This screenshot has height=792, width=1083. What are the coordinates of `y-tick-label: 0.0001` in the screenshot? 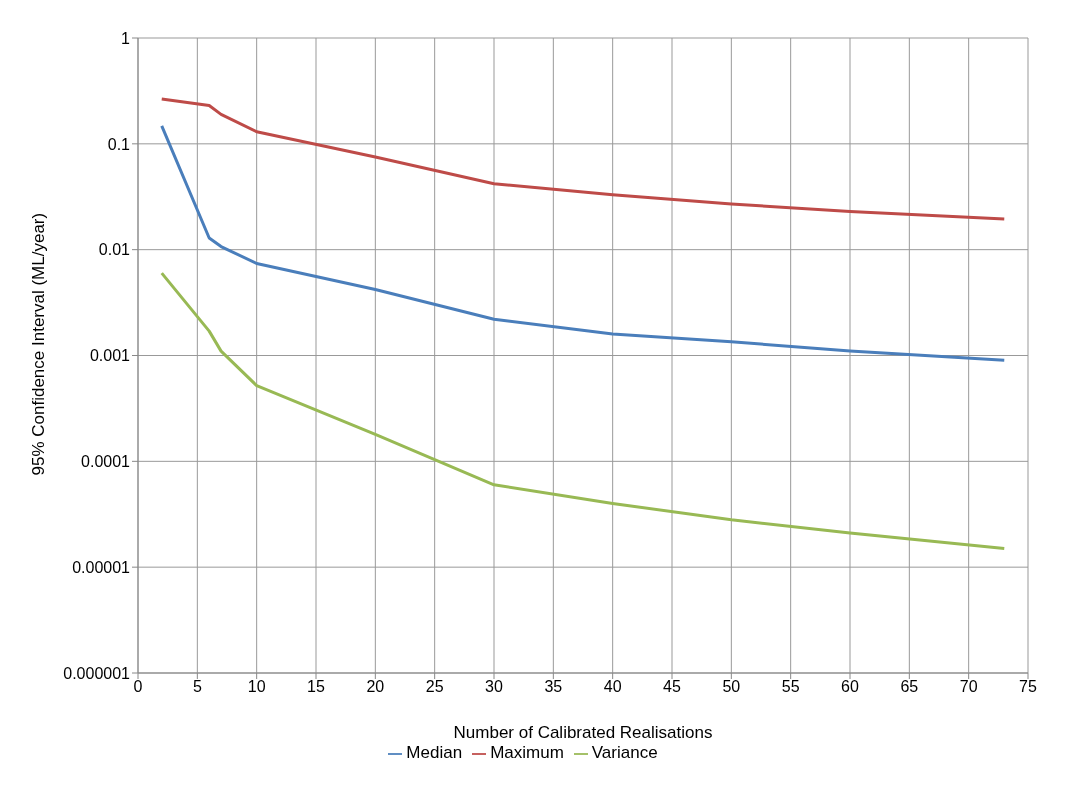 It's located at (106, 462).